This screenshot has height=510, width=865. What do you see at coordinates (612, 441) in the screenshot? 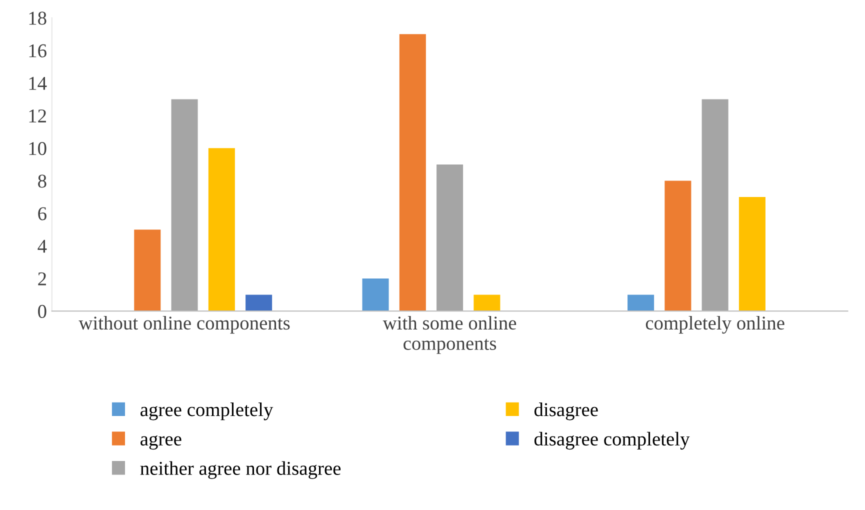
I see `legend-label: disagree completely` at bounding box center [612, 441].